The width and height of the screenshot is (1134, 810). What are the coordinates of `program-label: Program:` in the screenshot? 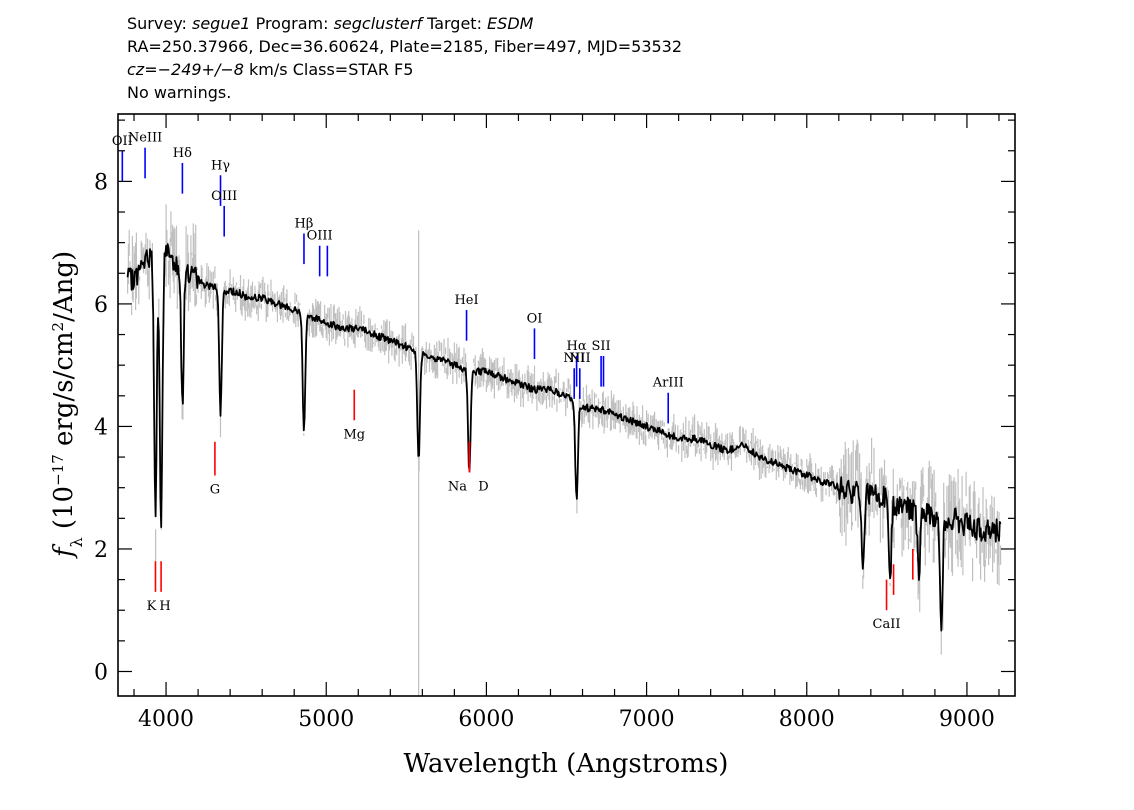 It's located at (292, 23).